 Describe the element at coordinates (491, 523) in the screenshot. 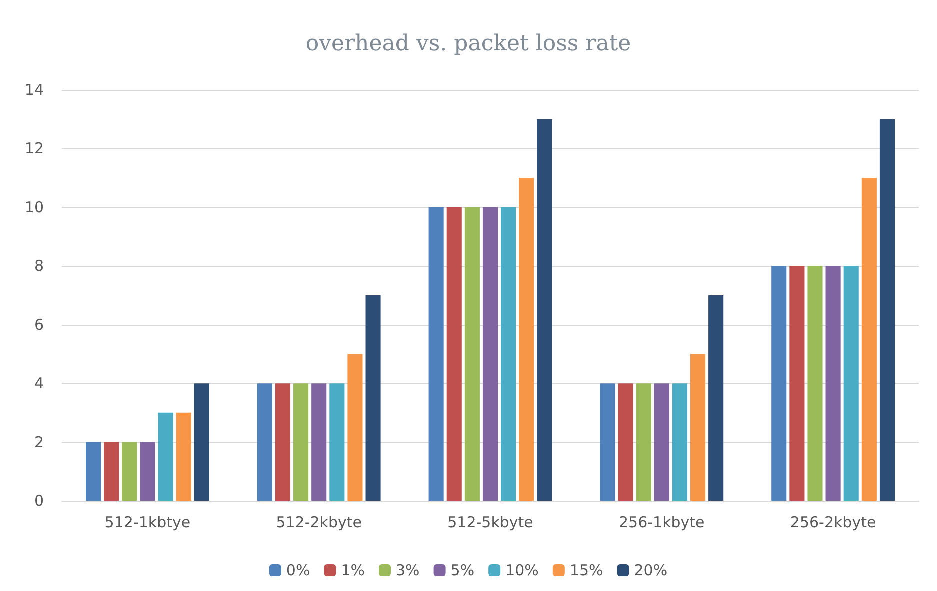

I see `x-tick-label: 512-5kbyte` at that location.